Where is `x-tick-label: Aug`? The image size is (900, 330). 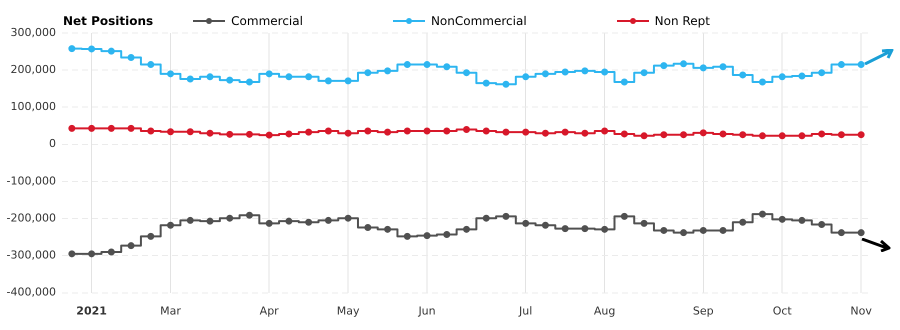
x-tick-label: Aug is located at coordinates (605, 311).